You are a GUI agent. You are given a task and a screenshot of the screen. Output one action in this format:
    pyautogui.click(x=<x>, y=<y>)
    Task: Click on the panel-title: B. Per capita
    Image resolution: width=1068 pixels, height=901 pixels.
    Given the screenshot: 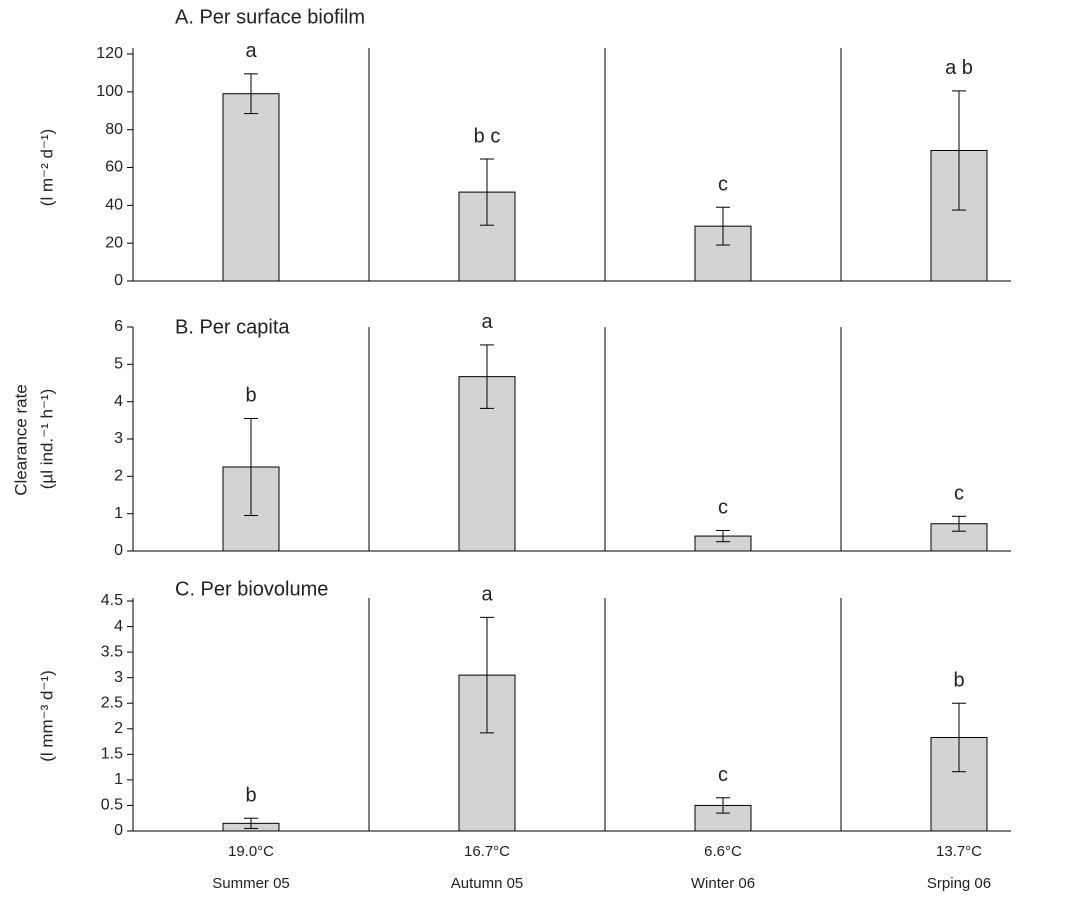 What is the action you would take?
    pyautogui.click(x=232, y=327)
    